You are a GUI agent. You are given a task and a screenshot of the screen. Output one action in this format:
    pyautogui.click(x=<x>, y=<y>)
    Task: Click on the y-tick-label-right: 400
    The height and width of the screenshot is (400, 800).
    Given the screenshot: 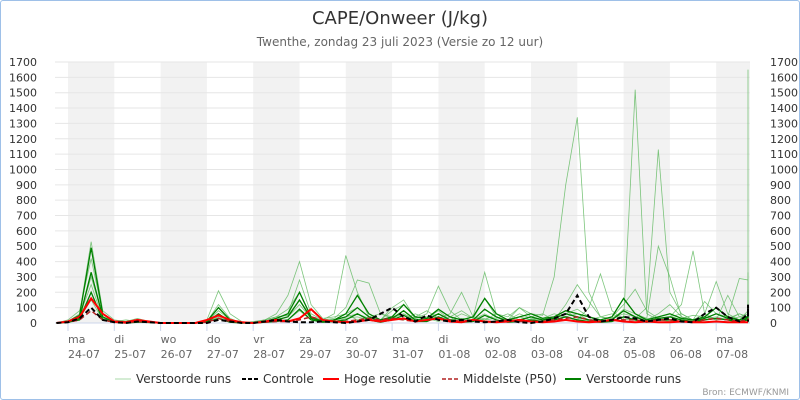 What is the action you would take?
    pyautogui.click(x=780, y=262)
    